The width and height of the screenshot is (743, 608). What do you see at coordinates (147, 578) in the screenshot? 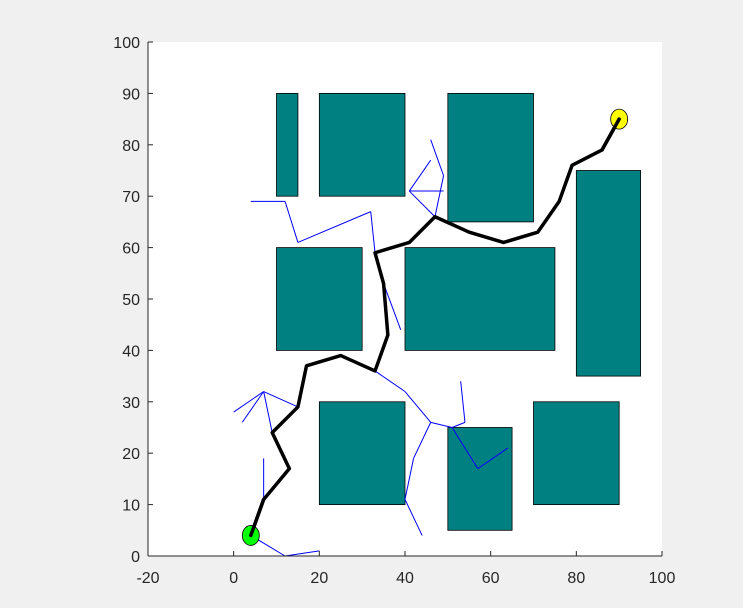
I see `x-tick-label: -20` at bounding box center [147, 578].